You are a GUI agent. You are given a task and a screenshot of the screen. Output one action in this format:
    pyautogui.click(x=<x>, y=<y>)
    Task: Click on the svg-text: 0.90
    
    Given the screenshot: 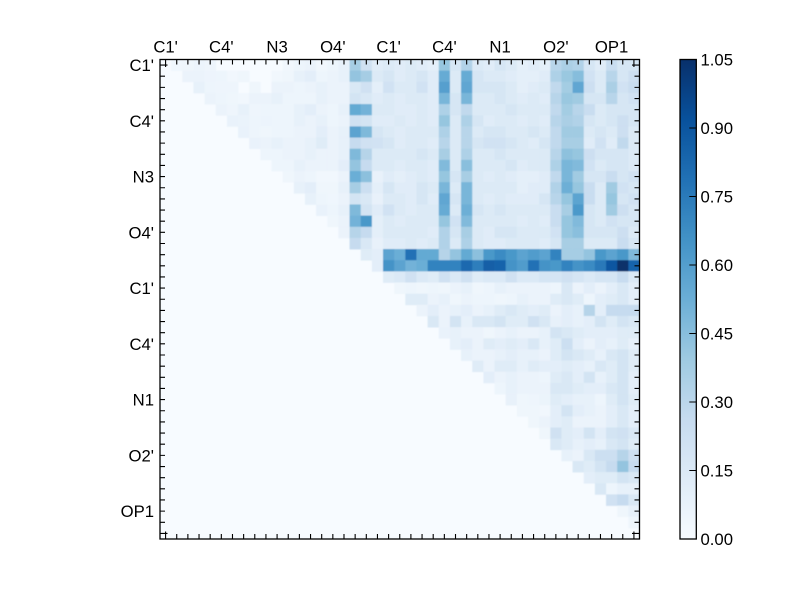 What is the action you would take?
    pyautogui.click(x=717, y=128)
    